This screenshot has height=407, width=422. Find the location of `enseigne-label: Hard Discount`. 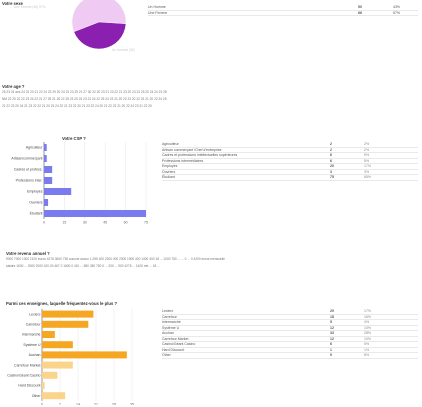

enseigne-label: Hard Discount is located at coordinates (173, 349).